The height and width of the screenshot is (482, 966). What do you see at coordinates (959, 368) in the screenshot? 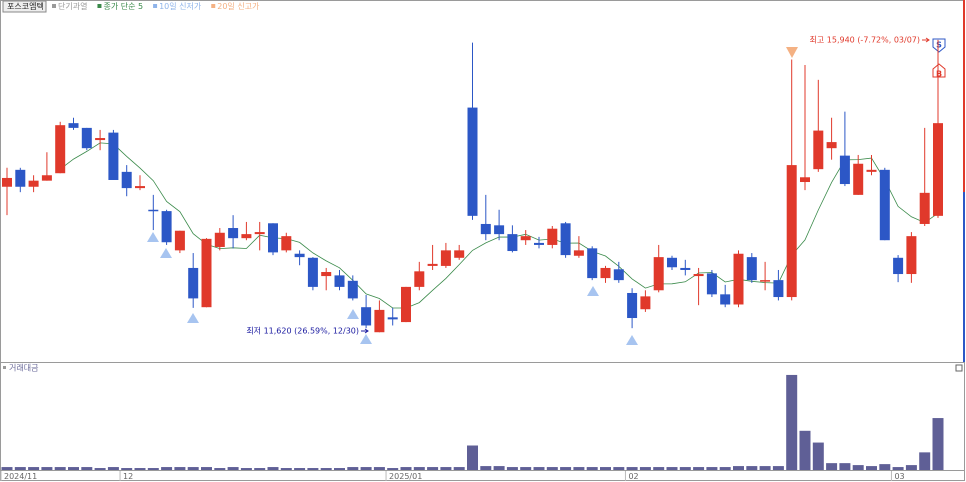
I see `panel-button` at bounding box center [959, 368].